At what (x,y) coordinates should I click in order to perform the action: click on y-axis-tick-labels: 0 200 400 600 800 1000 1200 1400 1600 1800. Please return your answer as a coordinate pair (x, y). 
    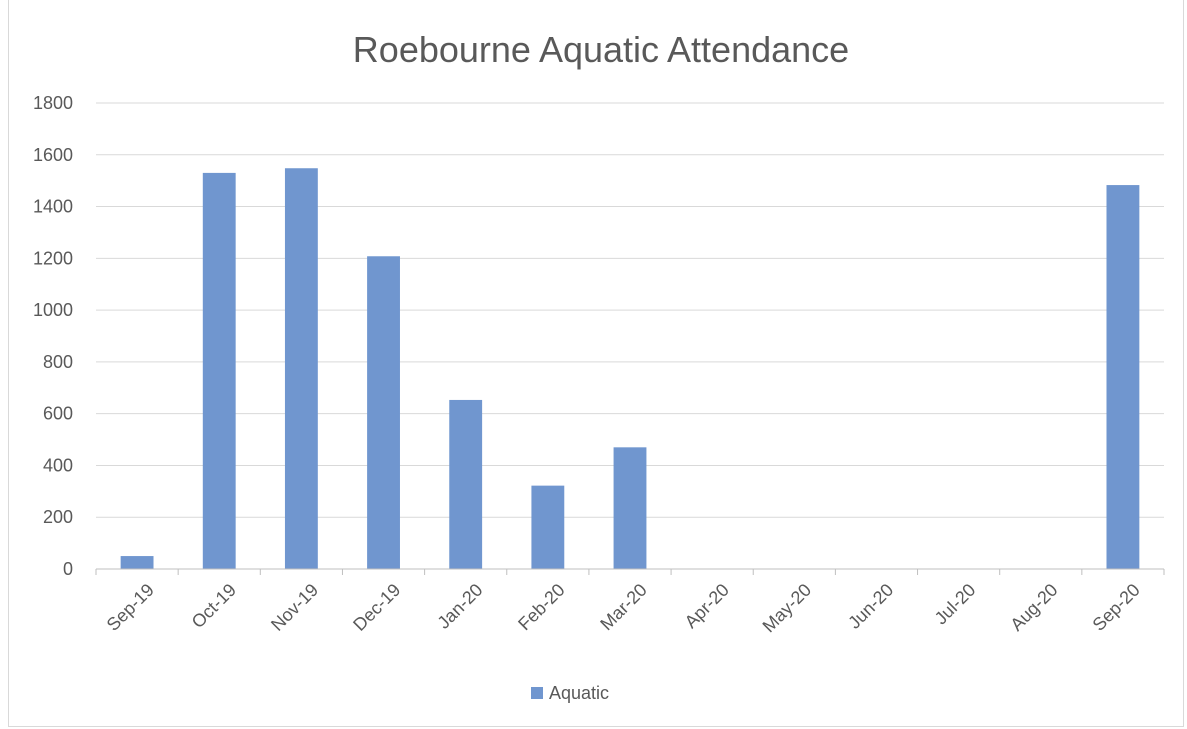
    Looking at the image, I should click on (53, 336).